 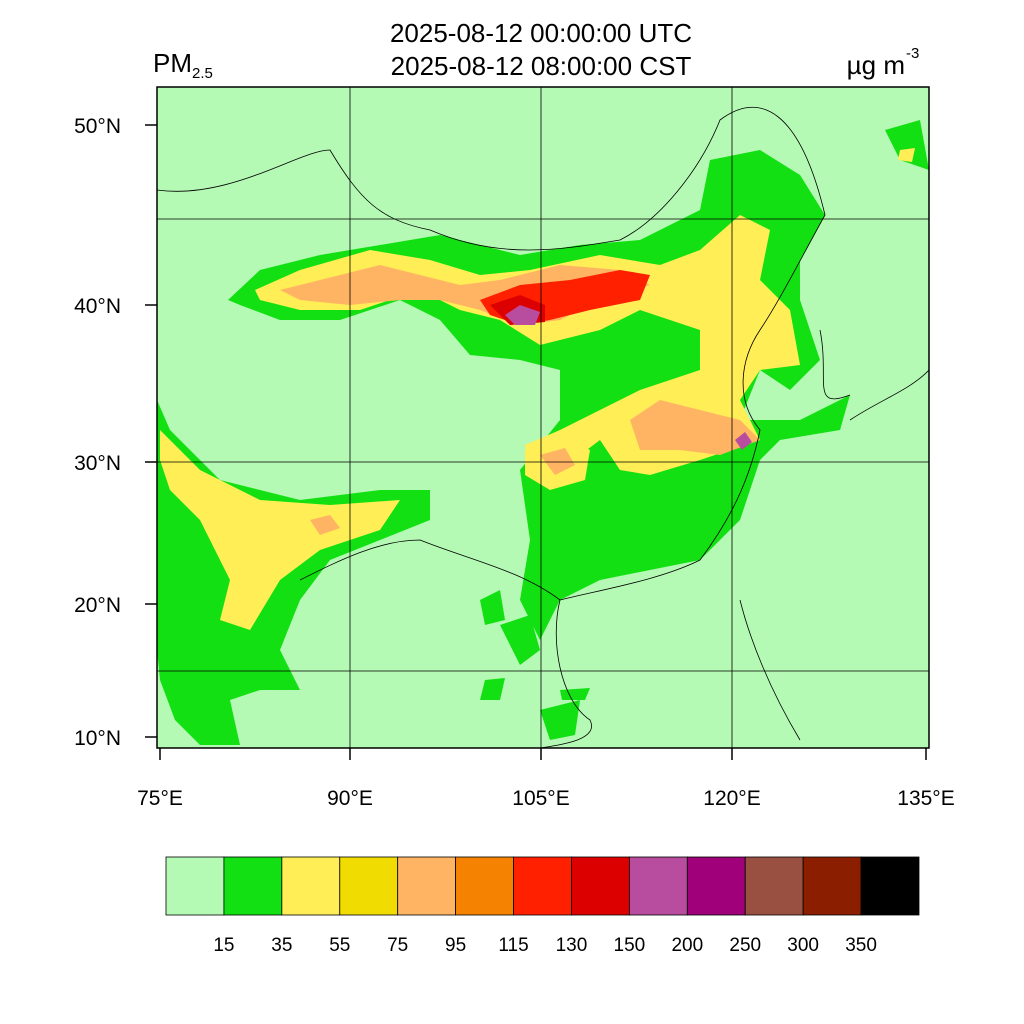 What do you see at coordinates (628, 377) in the screenshot?
I see `level-pink` at bounding box center [628, 377].